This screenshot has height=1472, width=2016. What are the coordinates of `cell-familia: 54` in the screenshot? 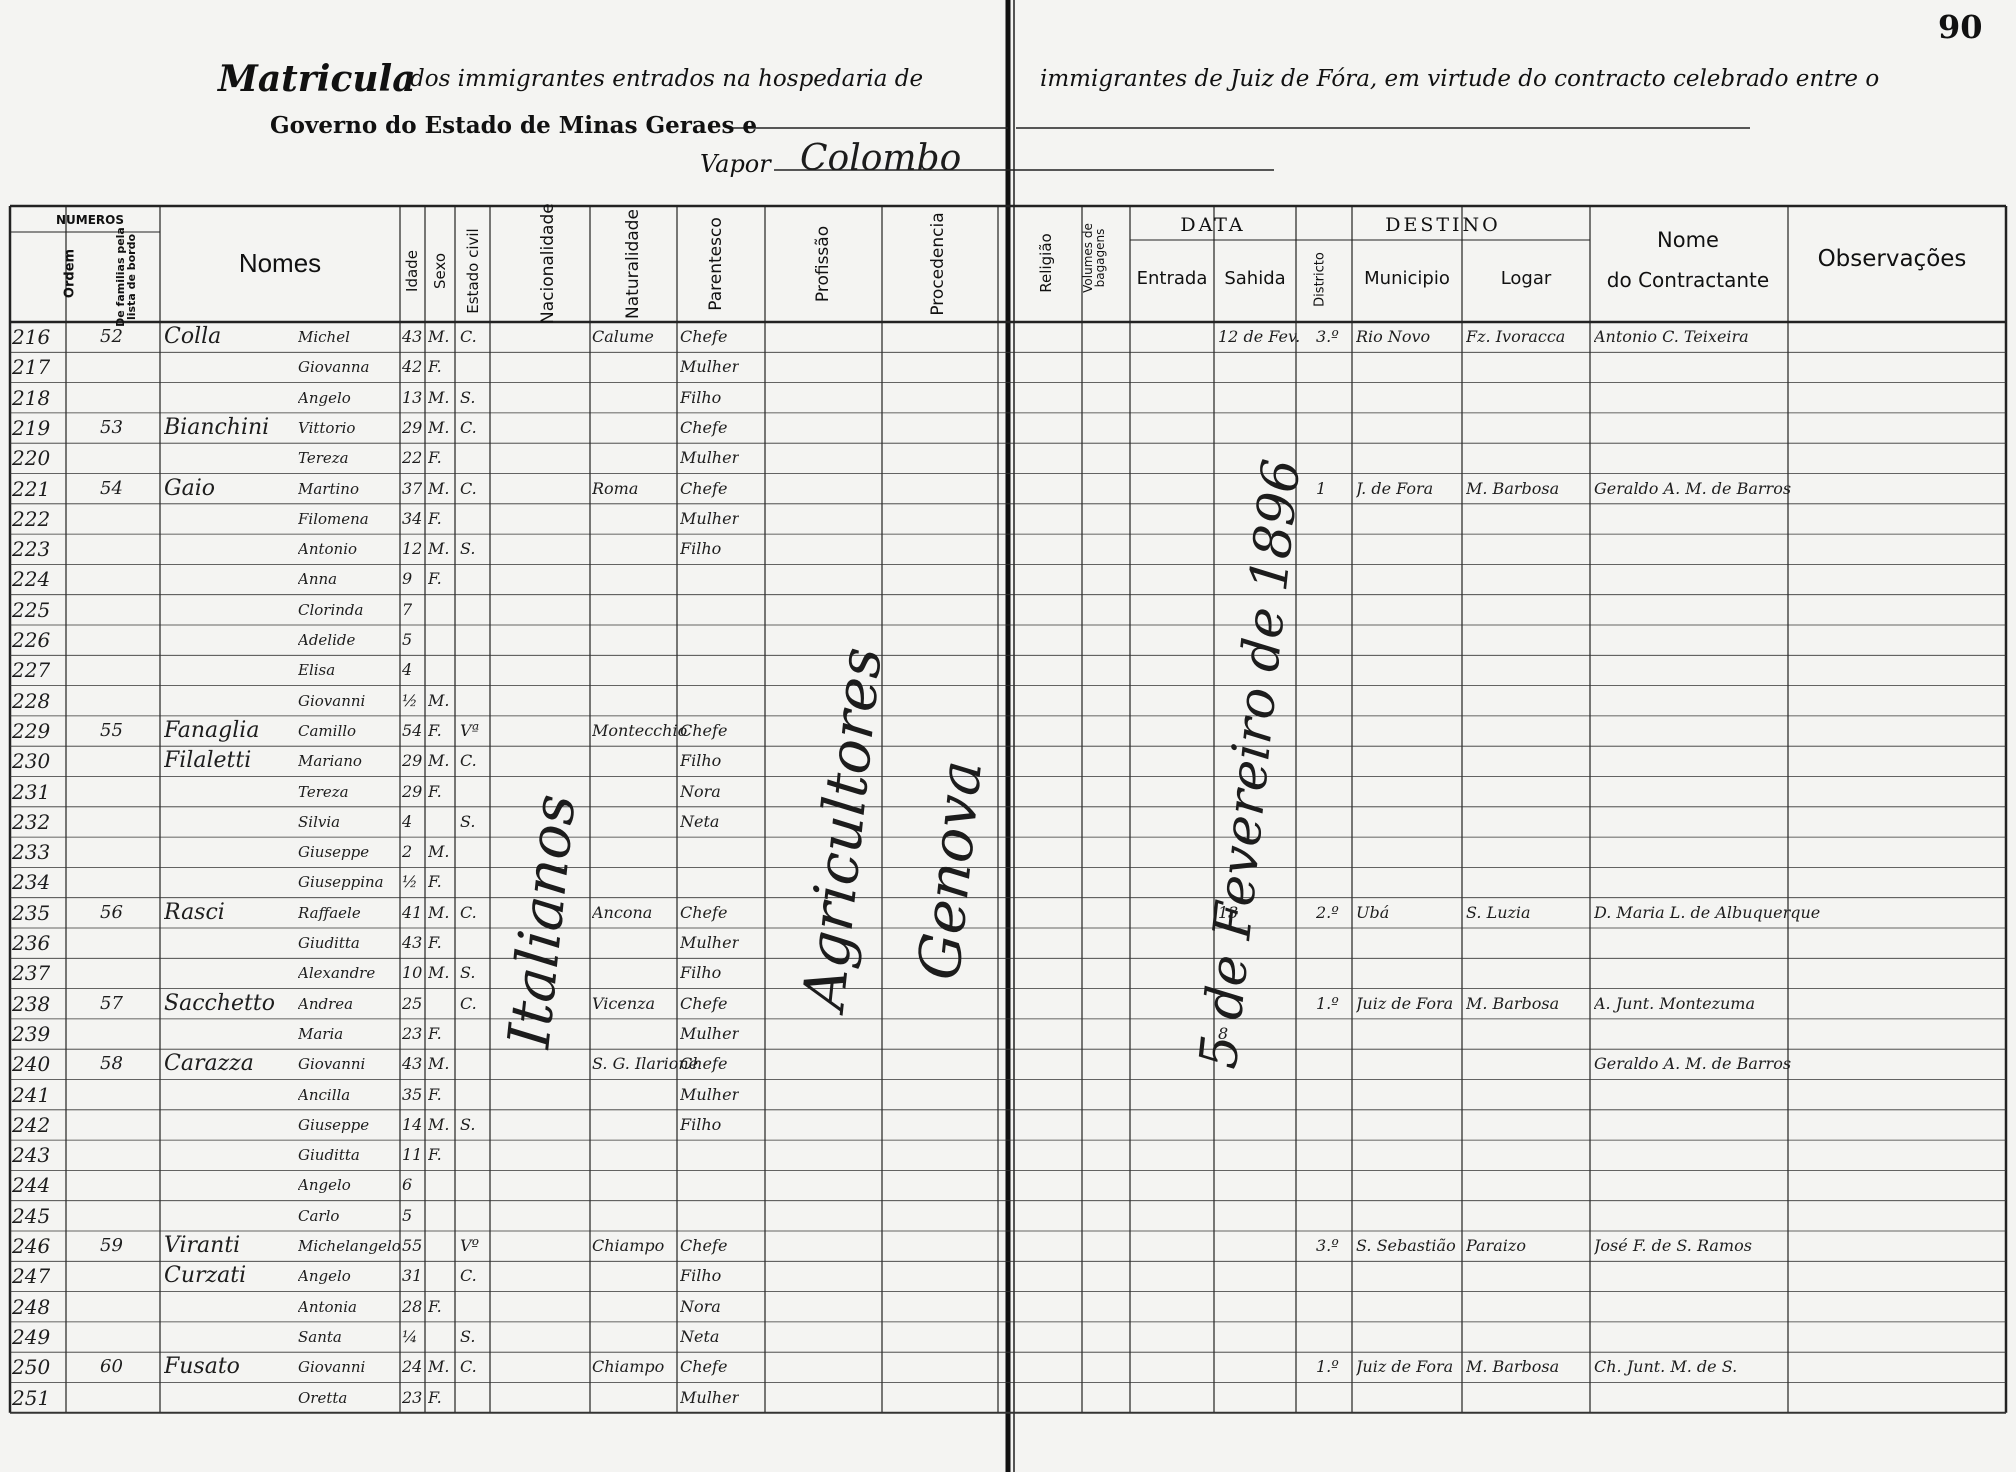 It's located at (111, 488).